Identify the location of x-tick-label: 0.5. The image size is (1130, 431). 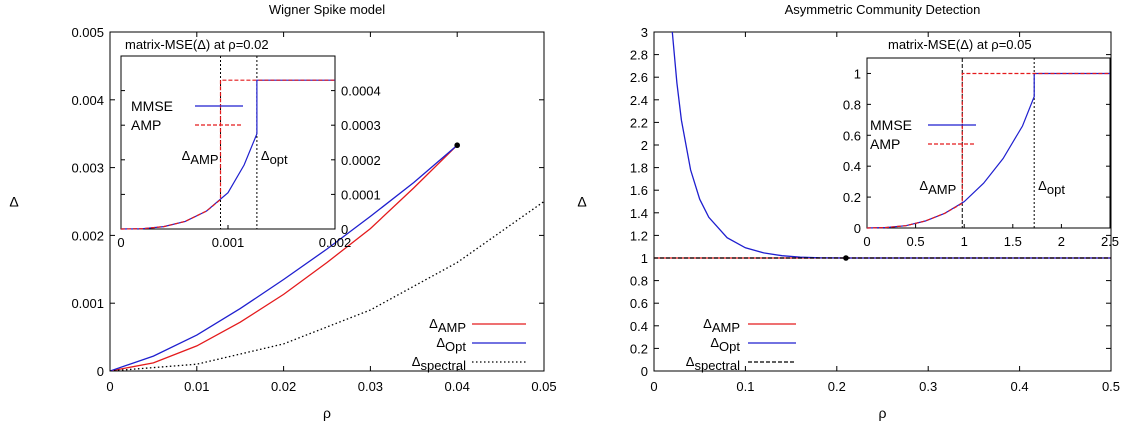
(1111, 386).